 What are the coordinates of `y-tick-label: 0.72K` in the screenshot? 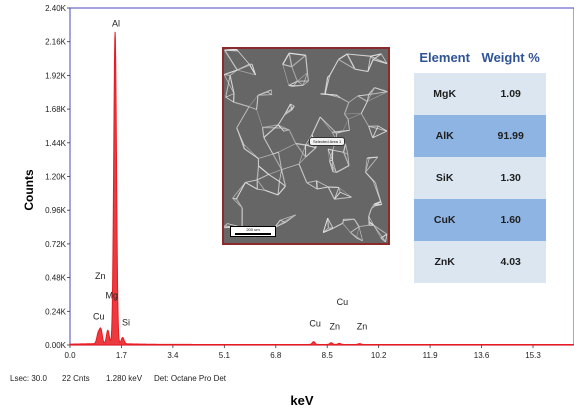 It's located at (56, 244).